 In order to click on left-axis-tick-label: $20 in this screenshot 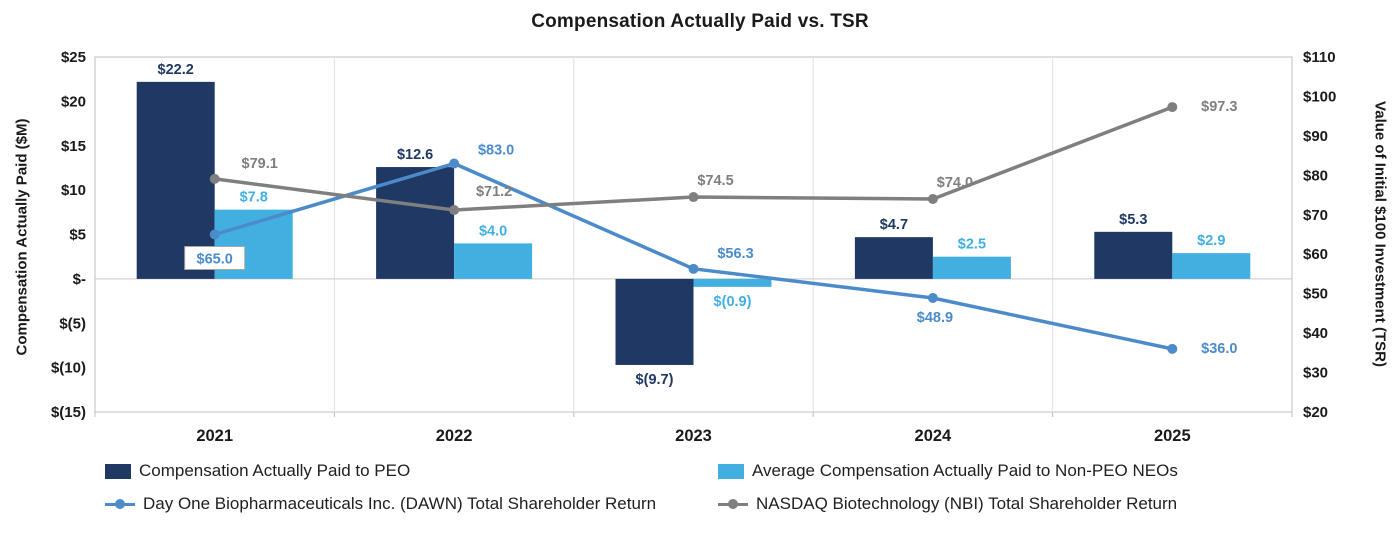, I will do `click(73, 101)`.